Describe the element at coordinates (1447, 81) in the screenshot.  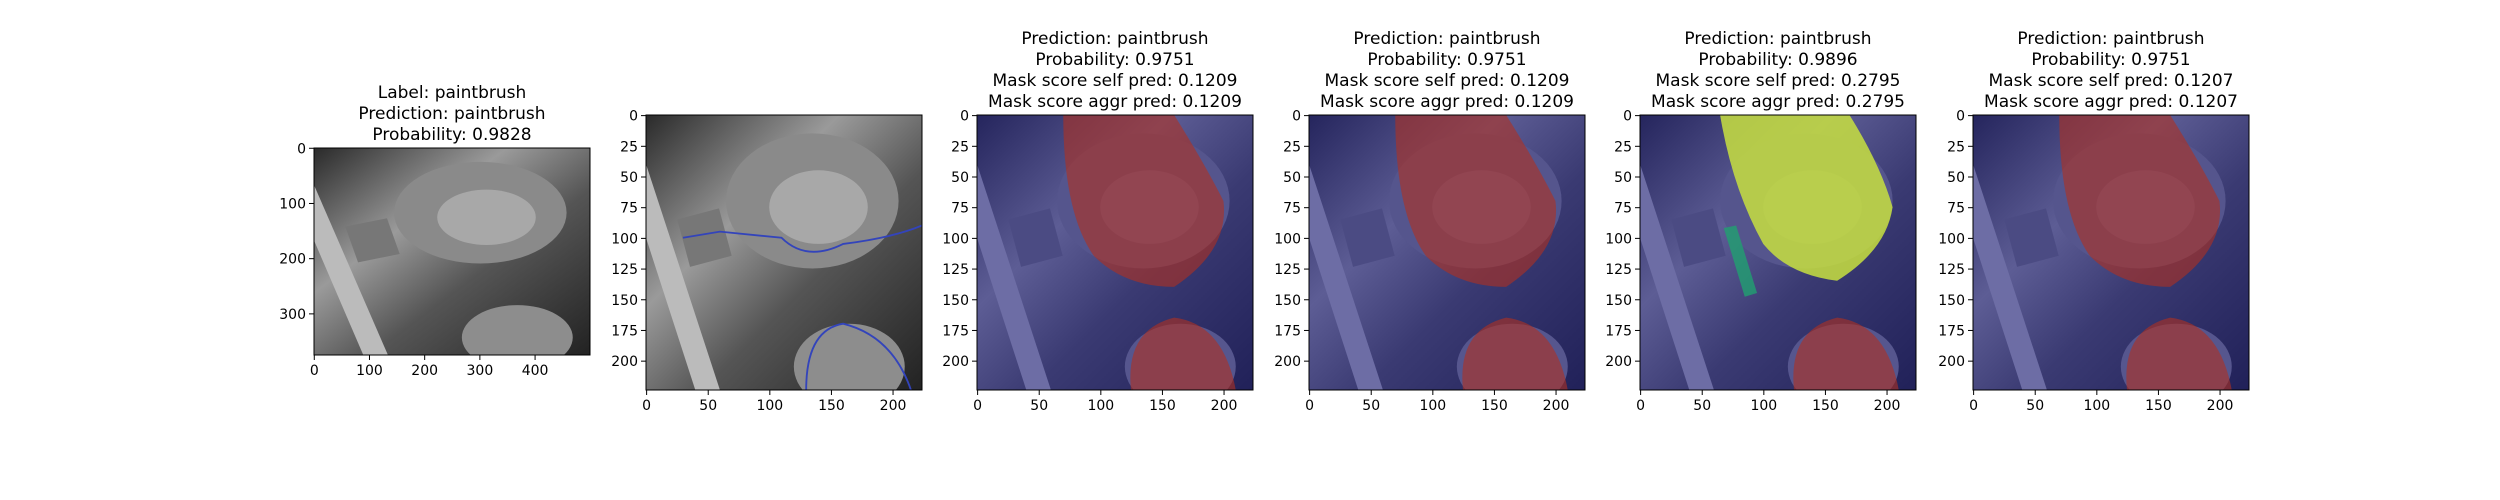
I see `panel-title: Mask score self pred: 0.1209` at that location.